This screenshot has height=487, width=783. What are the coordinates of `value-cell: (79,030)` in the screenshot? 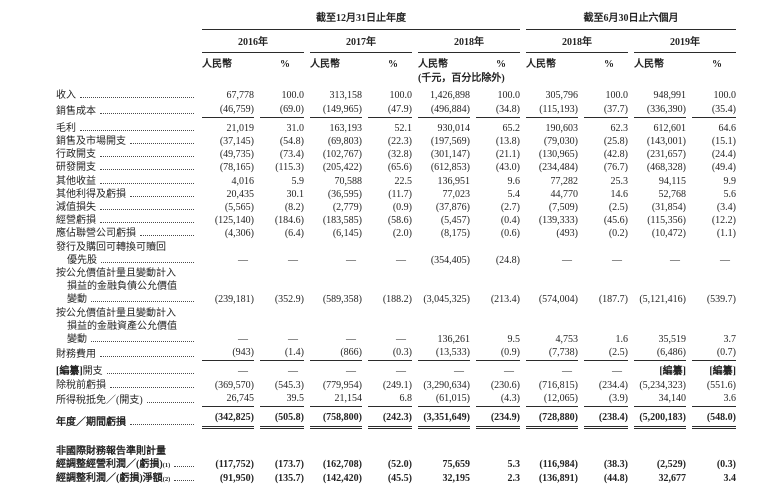 It's located at (560, 142).